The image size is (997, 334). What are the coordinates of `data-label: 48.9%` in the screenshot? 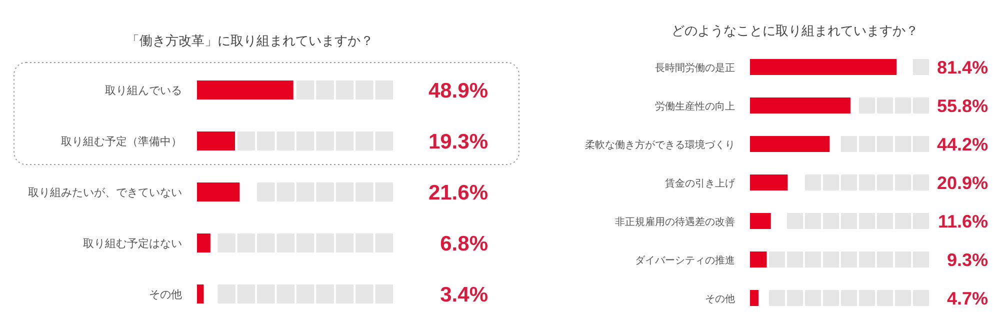 It's located at (458, 91).